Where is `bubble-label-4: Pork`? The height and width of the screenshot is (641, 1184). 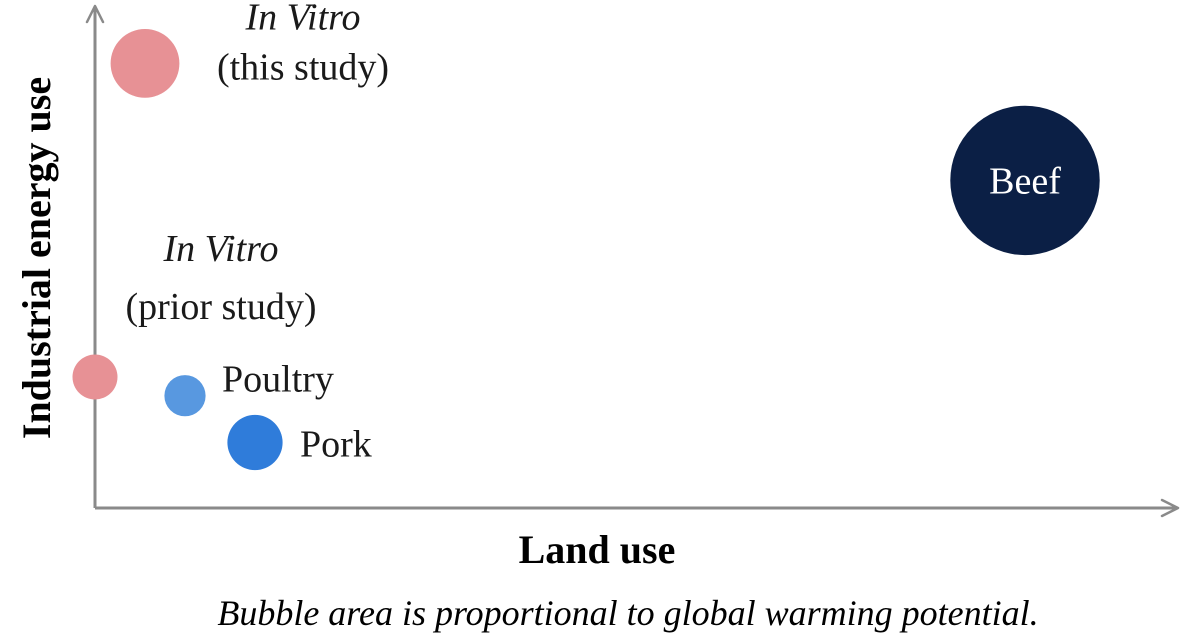 bubble-label-4: Pork is located at coordinates (336, 445).